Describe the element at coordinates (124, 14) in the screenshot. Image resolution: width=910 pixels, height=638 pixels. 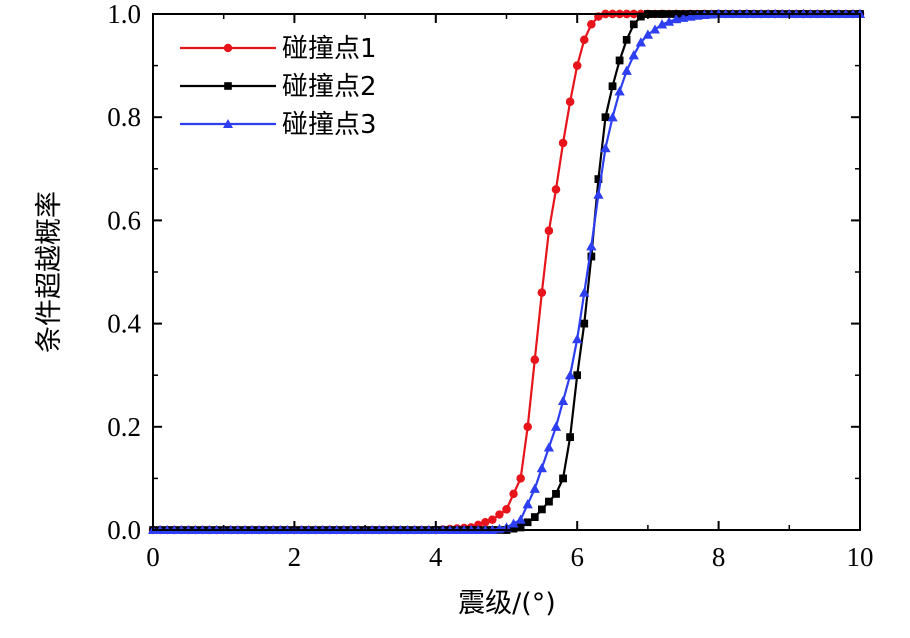
I see `y-tick-label: 1.0` at that location.